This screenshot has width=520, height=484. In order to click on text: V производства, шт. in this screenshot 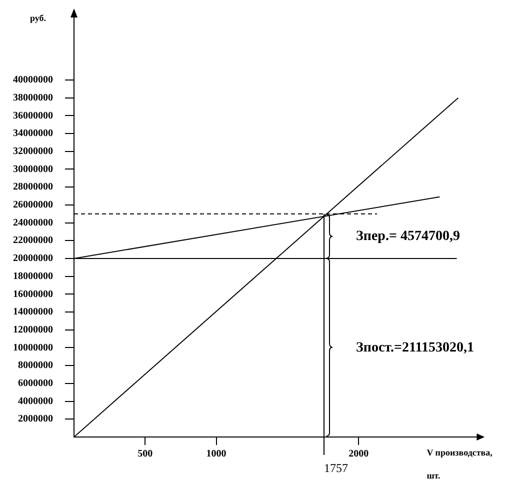, I will do `click(459, 463)`.